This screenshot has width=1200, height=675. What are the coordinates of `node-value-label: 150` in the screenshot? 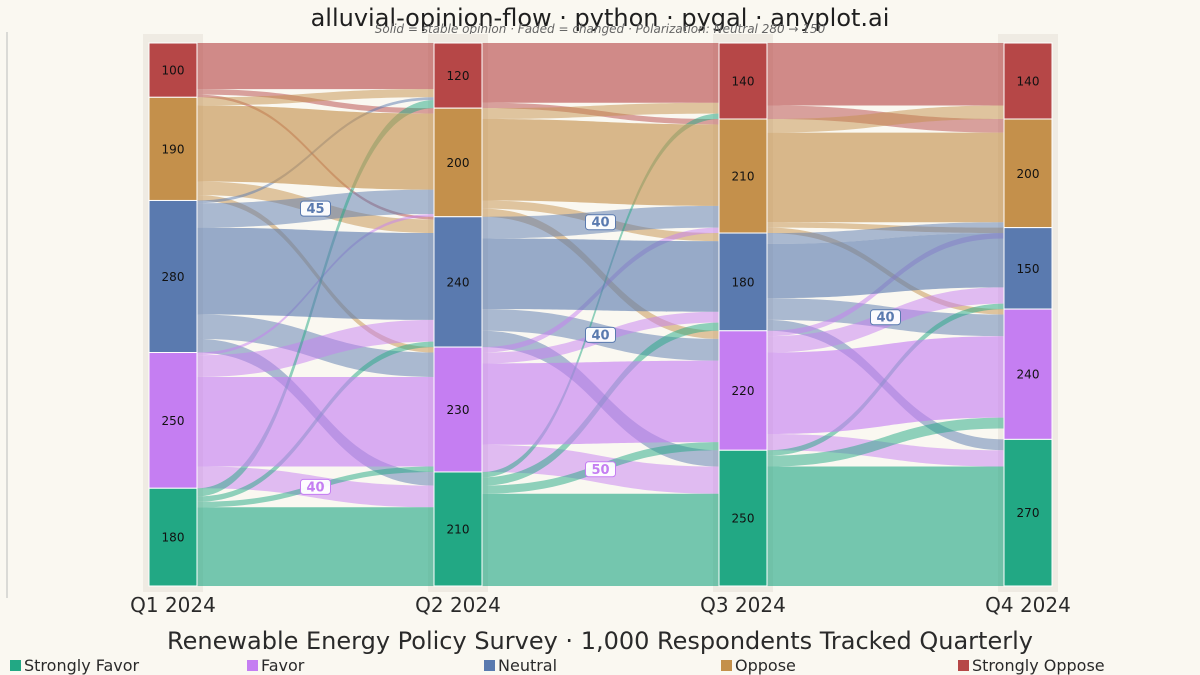 It's located at (1028, 269).